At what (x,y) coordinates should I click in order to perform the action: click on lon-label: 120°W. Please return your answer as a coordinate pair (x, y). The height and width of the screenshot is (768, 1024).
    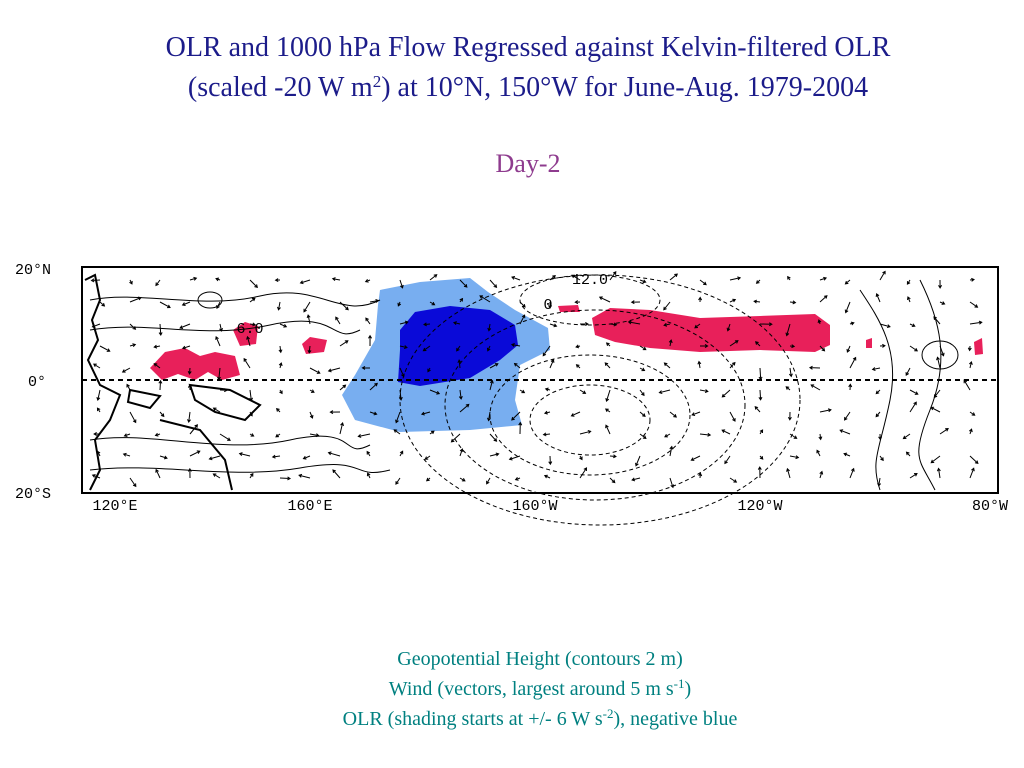
    Looking at the image, I should click on (759, 506).